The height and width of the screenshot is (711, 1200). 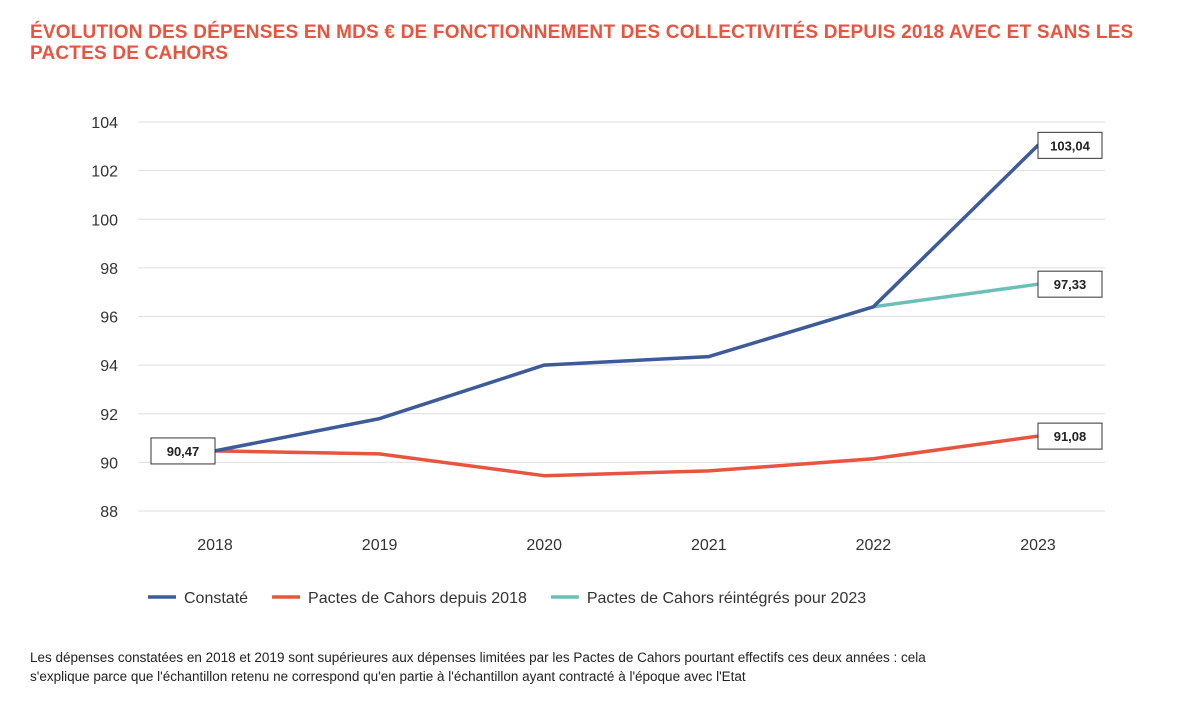 I want to click on y-tick-label: 104, so click(x=104, y=123).